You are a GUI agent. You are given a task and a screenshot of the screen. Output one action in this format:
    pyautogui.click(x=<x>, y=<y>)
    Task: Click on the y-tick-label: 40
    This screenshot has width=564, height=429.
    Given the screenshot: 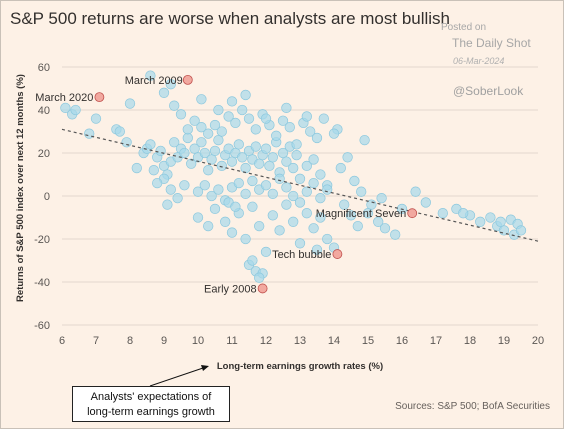 What is the action you would take?
    pyautogui.click(x=44, y=111)
    